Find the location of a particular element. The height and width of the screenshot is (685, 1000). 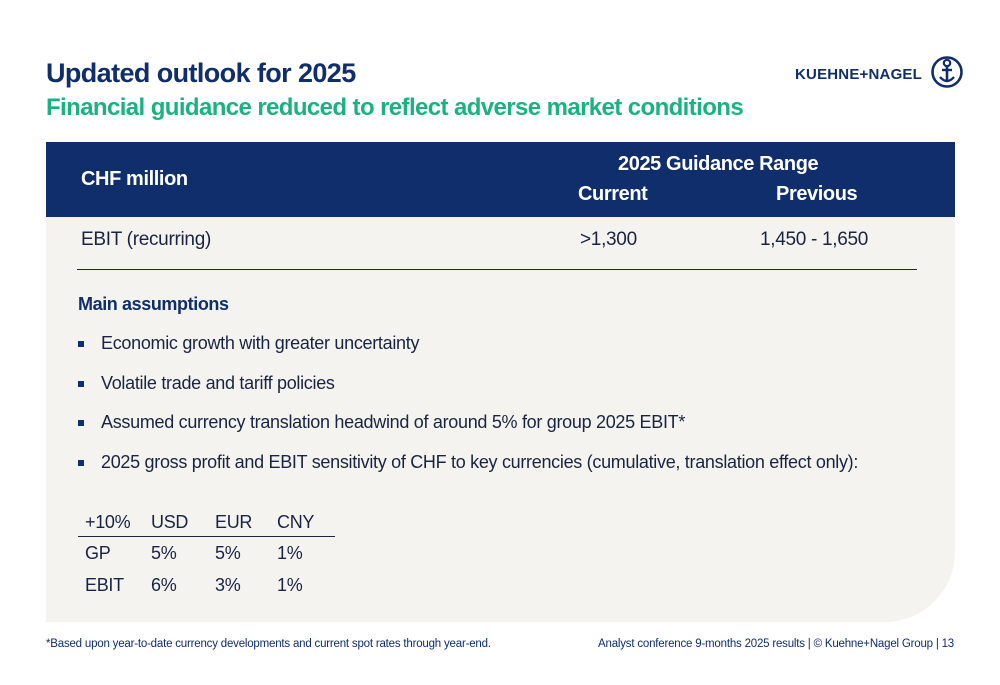

ebit-label: EBIT (recurring) is located at coordinates (146, 239).